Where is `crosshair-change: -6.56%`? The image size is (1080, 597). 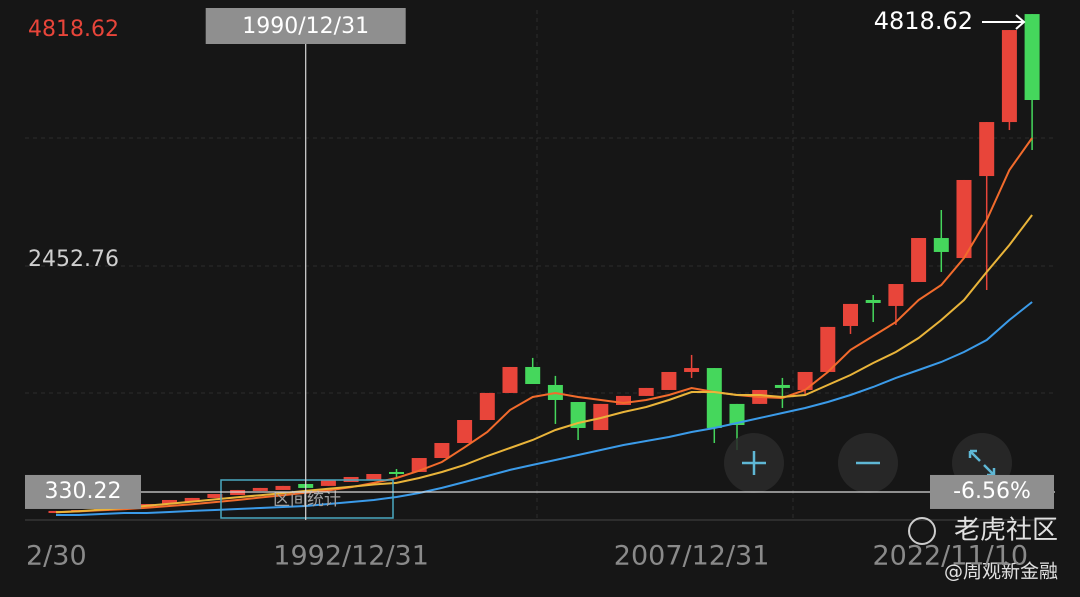 crosshair-change: -6.56% is located at coordinates (992, 491).